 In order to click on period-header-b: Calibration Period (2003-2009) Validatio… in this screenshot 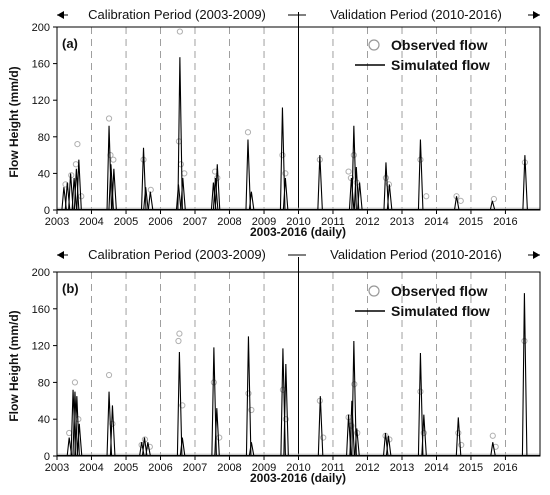, I will do `click(298, 254)`.